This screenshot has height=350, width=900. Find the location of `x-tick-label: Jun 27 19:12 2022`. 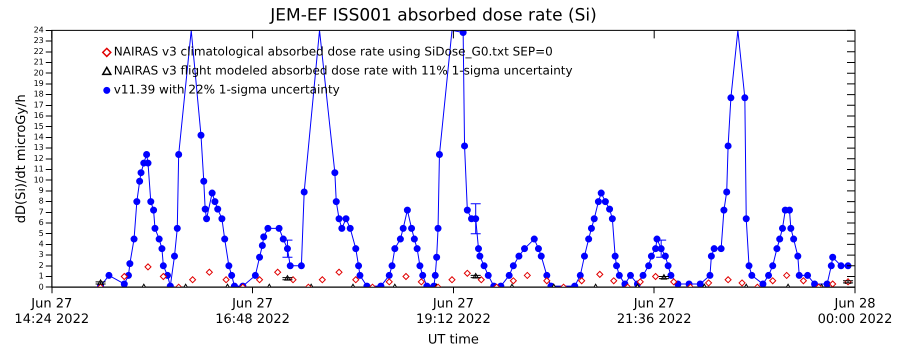

x-tick-label: Jun 27 19:12 2022 is located at coordinates (453, 311).